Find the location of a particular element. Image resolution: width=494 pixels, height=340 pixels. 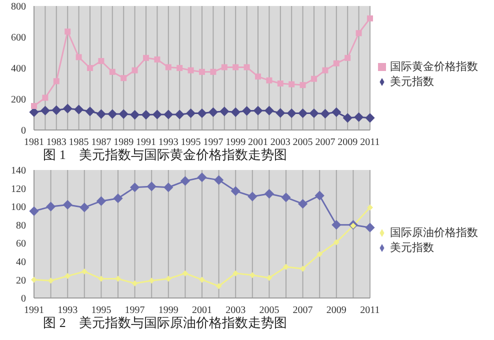

y-tick-label: 600 is located at coordinates (18, 38).